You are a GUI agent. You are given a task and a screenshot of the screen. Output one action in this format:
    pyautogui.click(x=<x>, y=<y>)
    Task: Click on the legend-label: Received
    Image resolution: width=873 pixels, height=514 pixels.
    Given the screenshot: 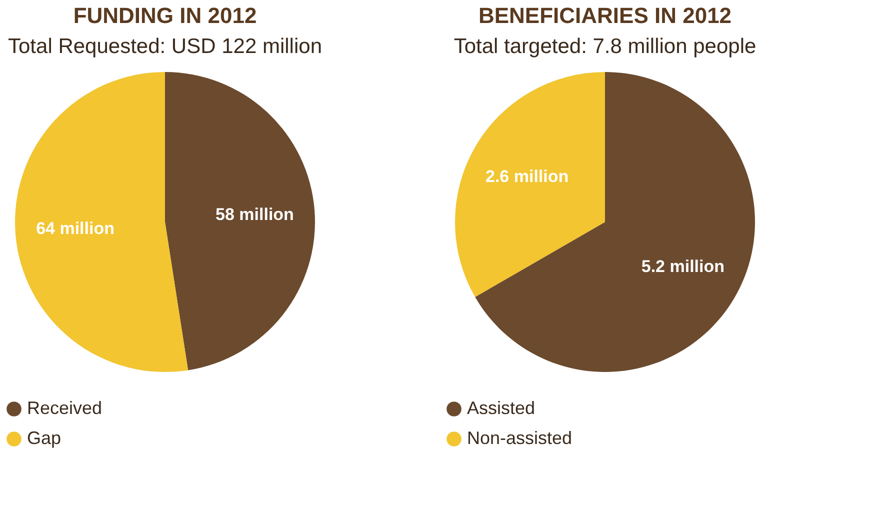 What is the action you would take?
    pyautogui.click(x=64, y=408)
    